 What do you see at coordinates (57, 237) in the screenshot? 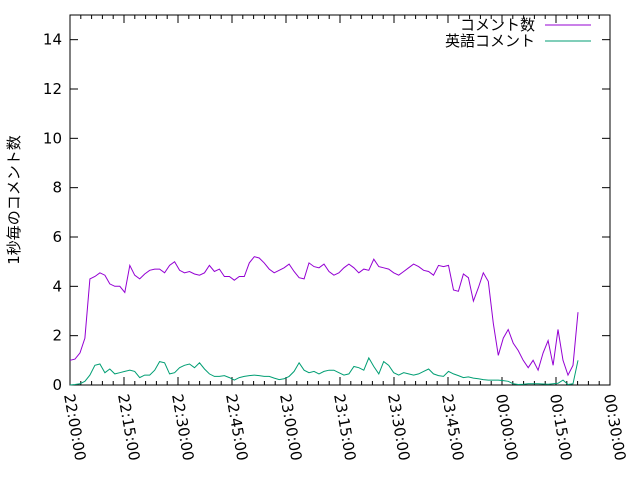
I see `y-tick-label: 6` at bounding box center [57, 237].